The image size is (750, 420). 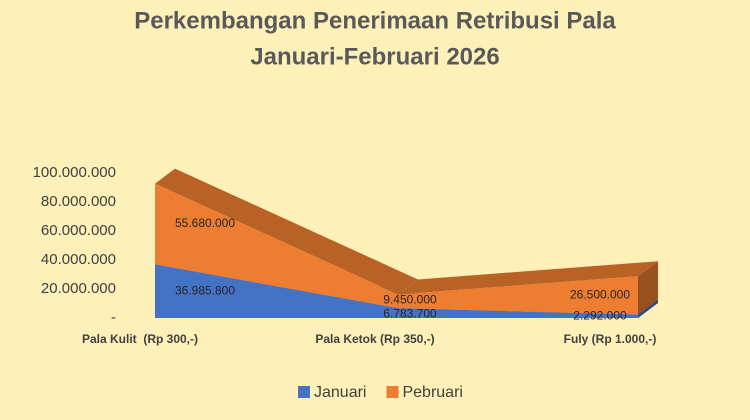 What do you see at coordinates (396, 291) in the screenshot?
I see `area` at bounding box center [396, 291].